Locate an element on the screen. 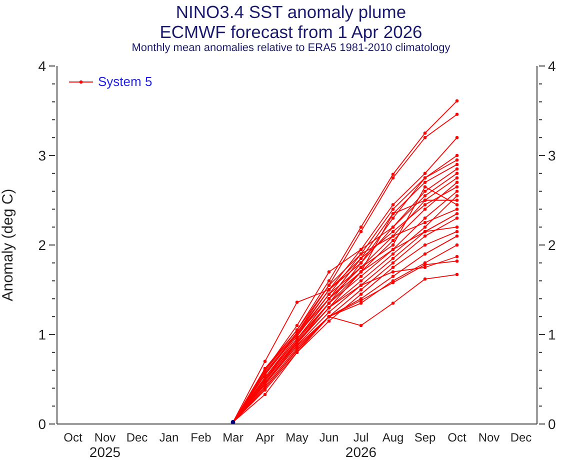 The height and width of the screenshot is (462, 582). y2-tick-label: 4 is located at coordinates (552, 66).